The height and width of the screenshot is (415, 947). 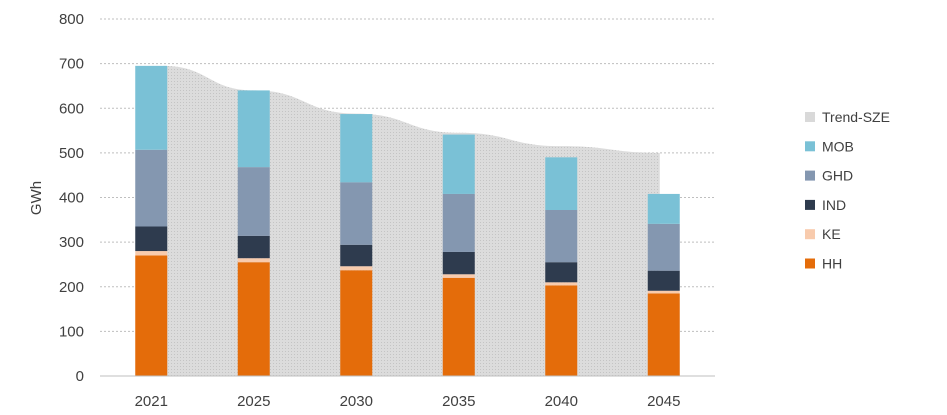 What do you see at coordinates (253, 201) in the screenshot?
I see `bar-ghd-2025` at bounding box center [253, 201].